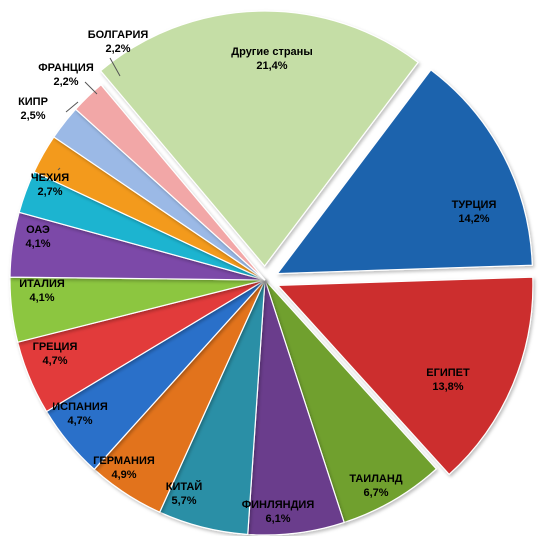  What do you see at coordinates (55, 354) in the screenshot?
I see `slice-label: ГРЕЦИЯ 4,7%` at bounding box center [55, 354].